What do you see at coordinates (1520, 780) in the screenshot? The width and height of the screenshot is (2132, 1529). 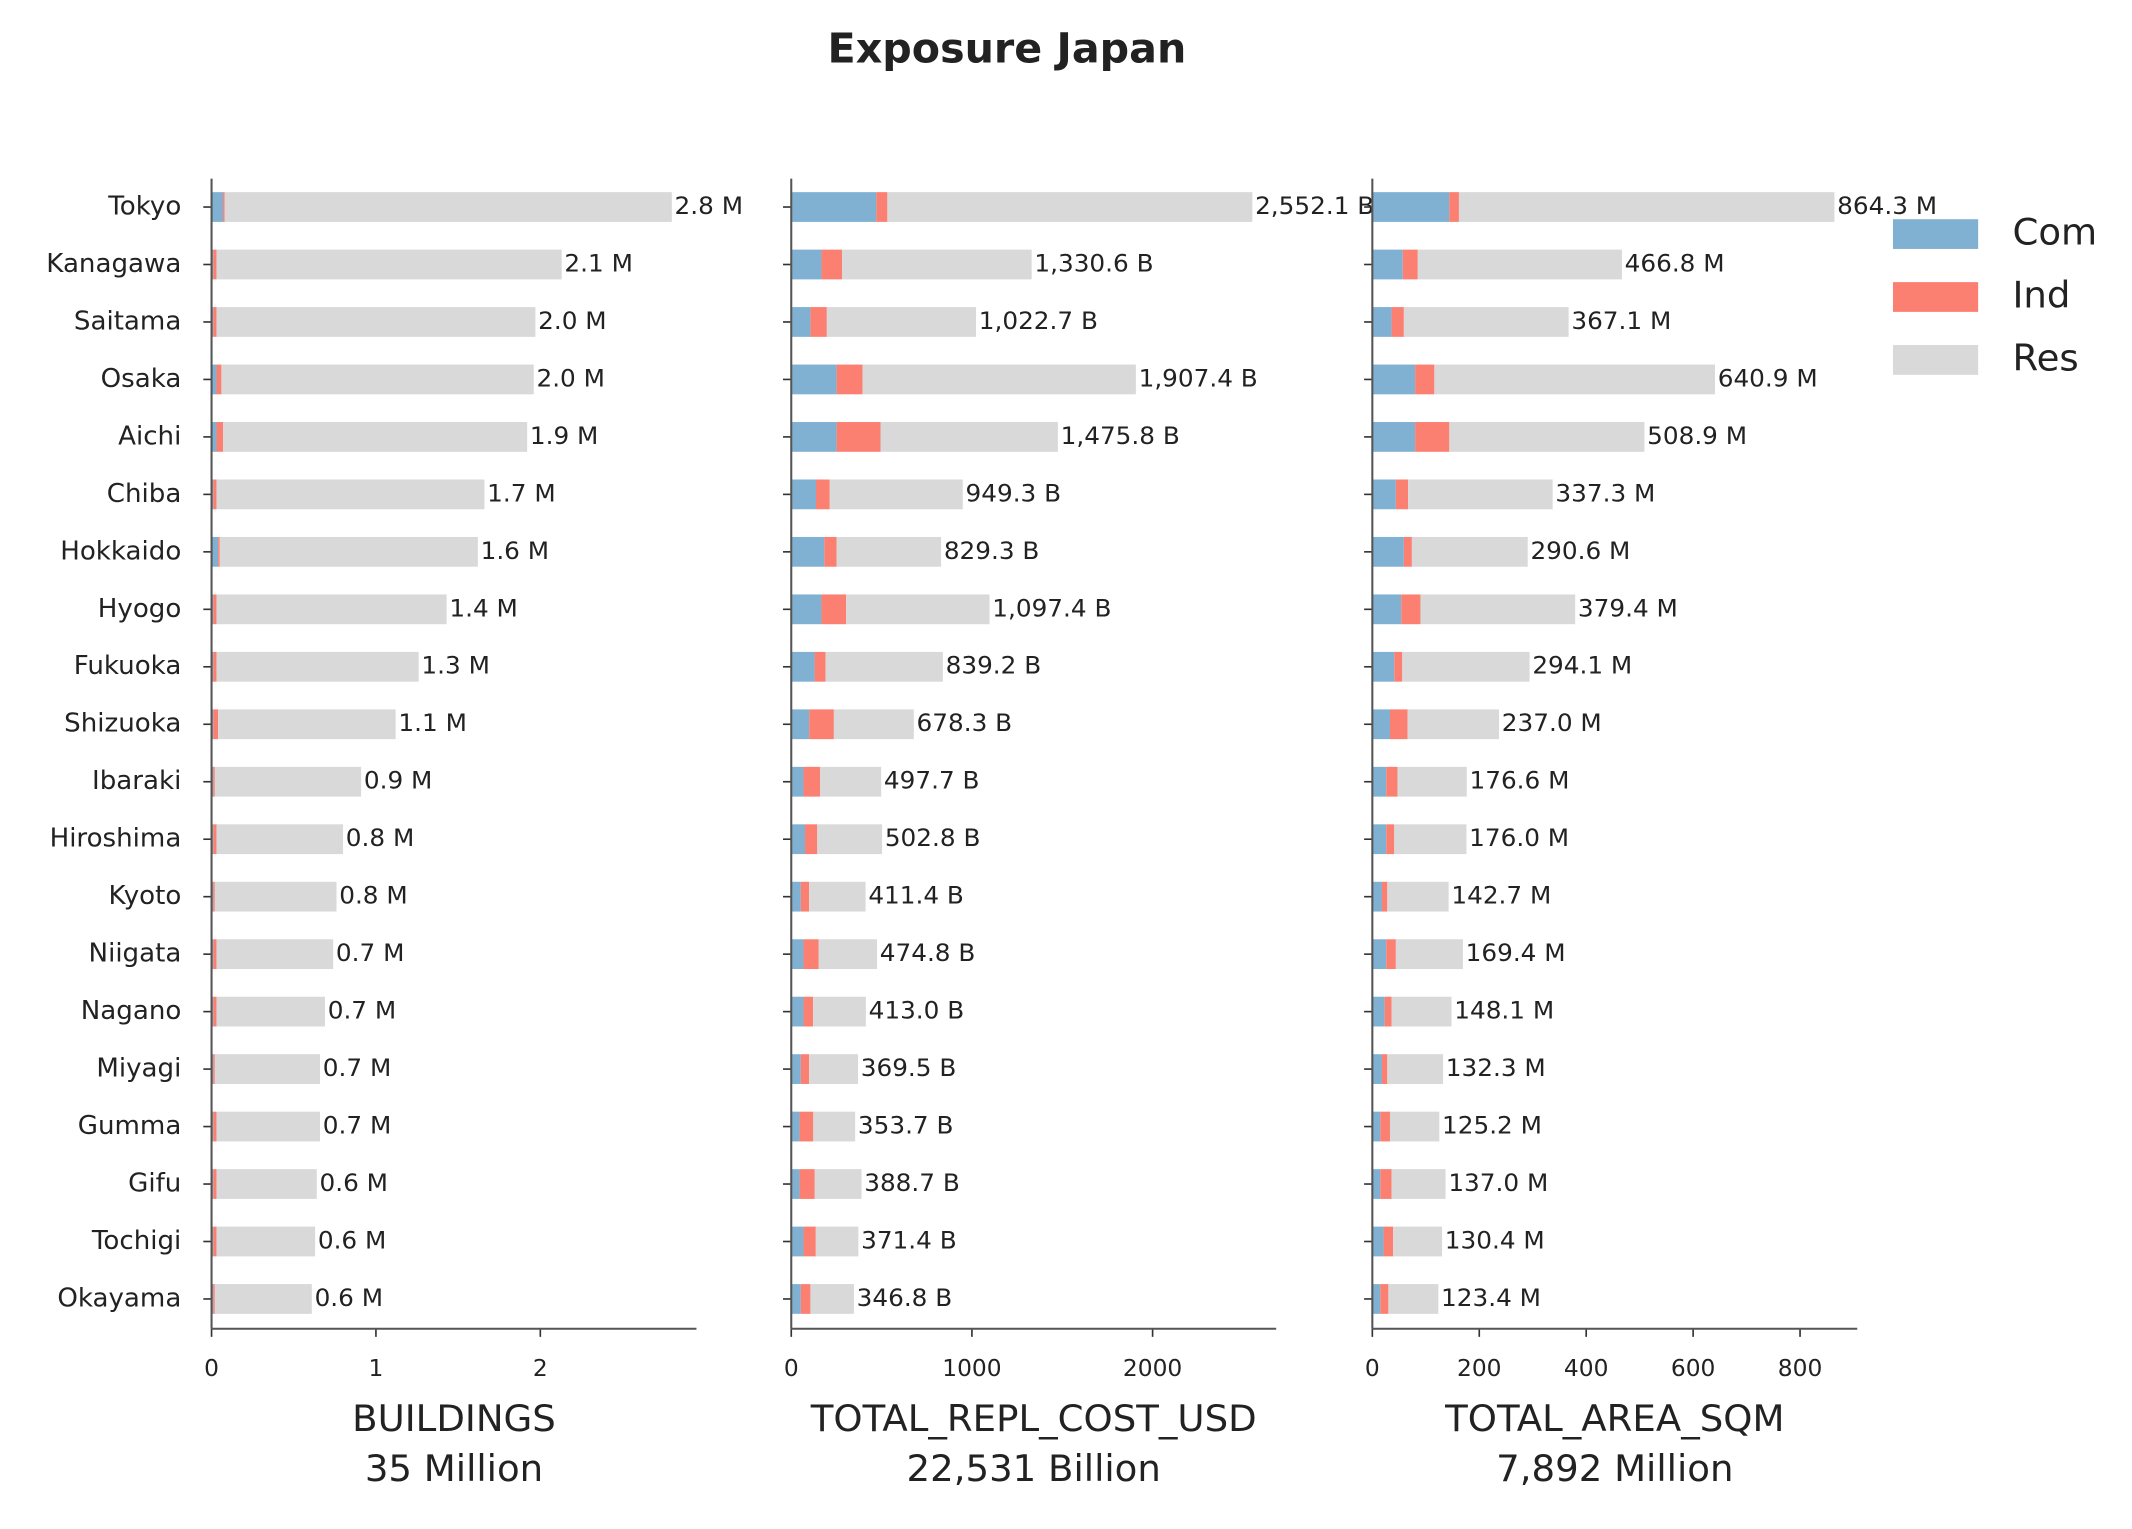 I see `value-label: 176.6 M` at bounding box center [1520, 780].